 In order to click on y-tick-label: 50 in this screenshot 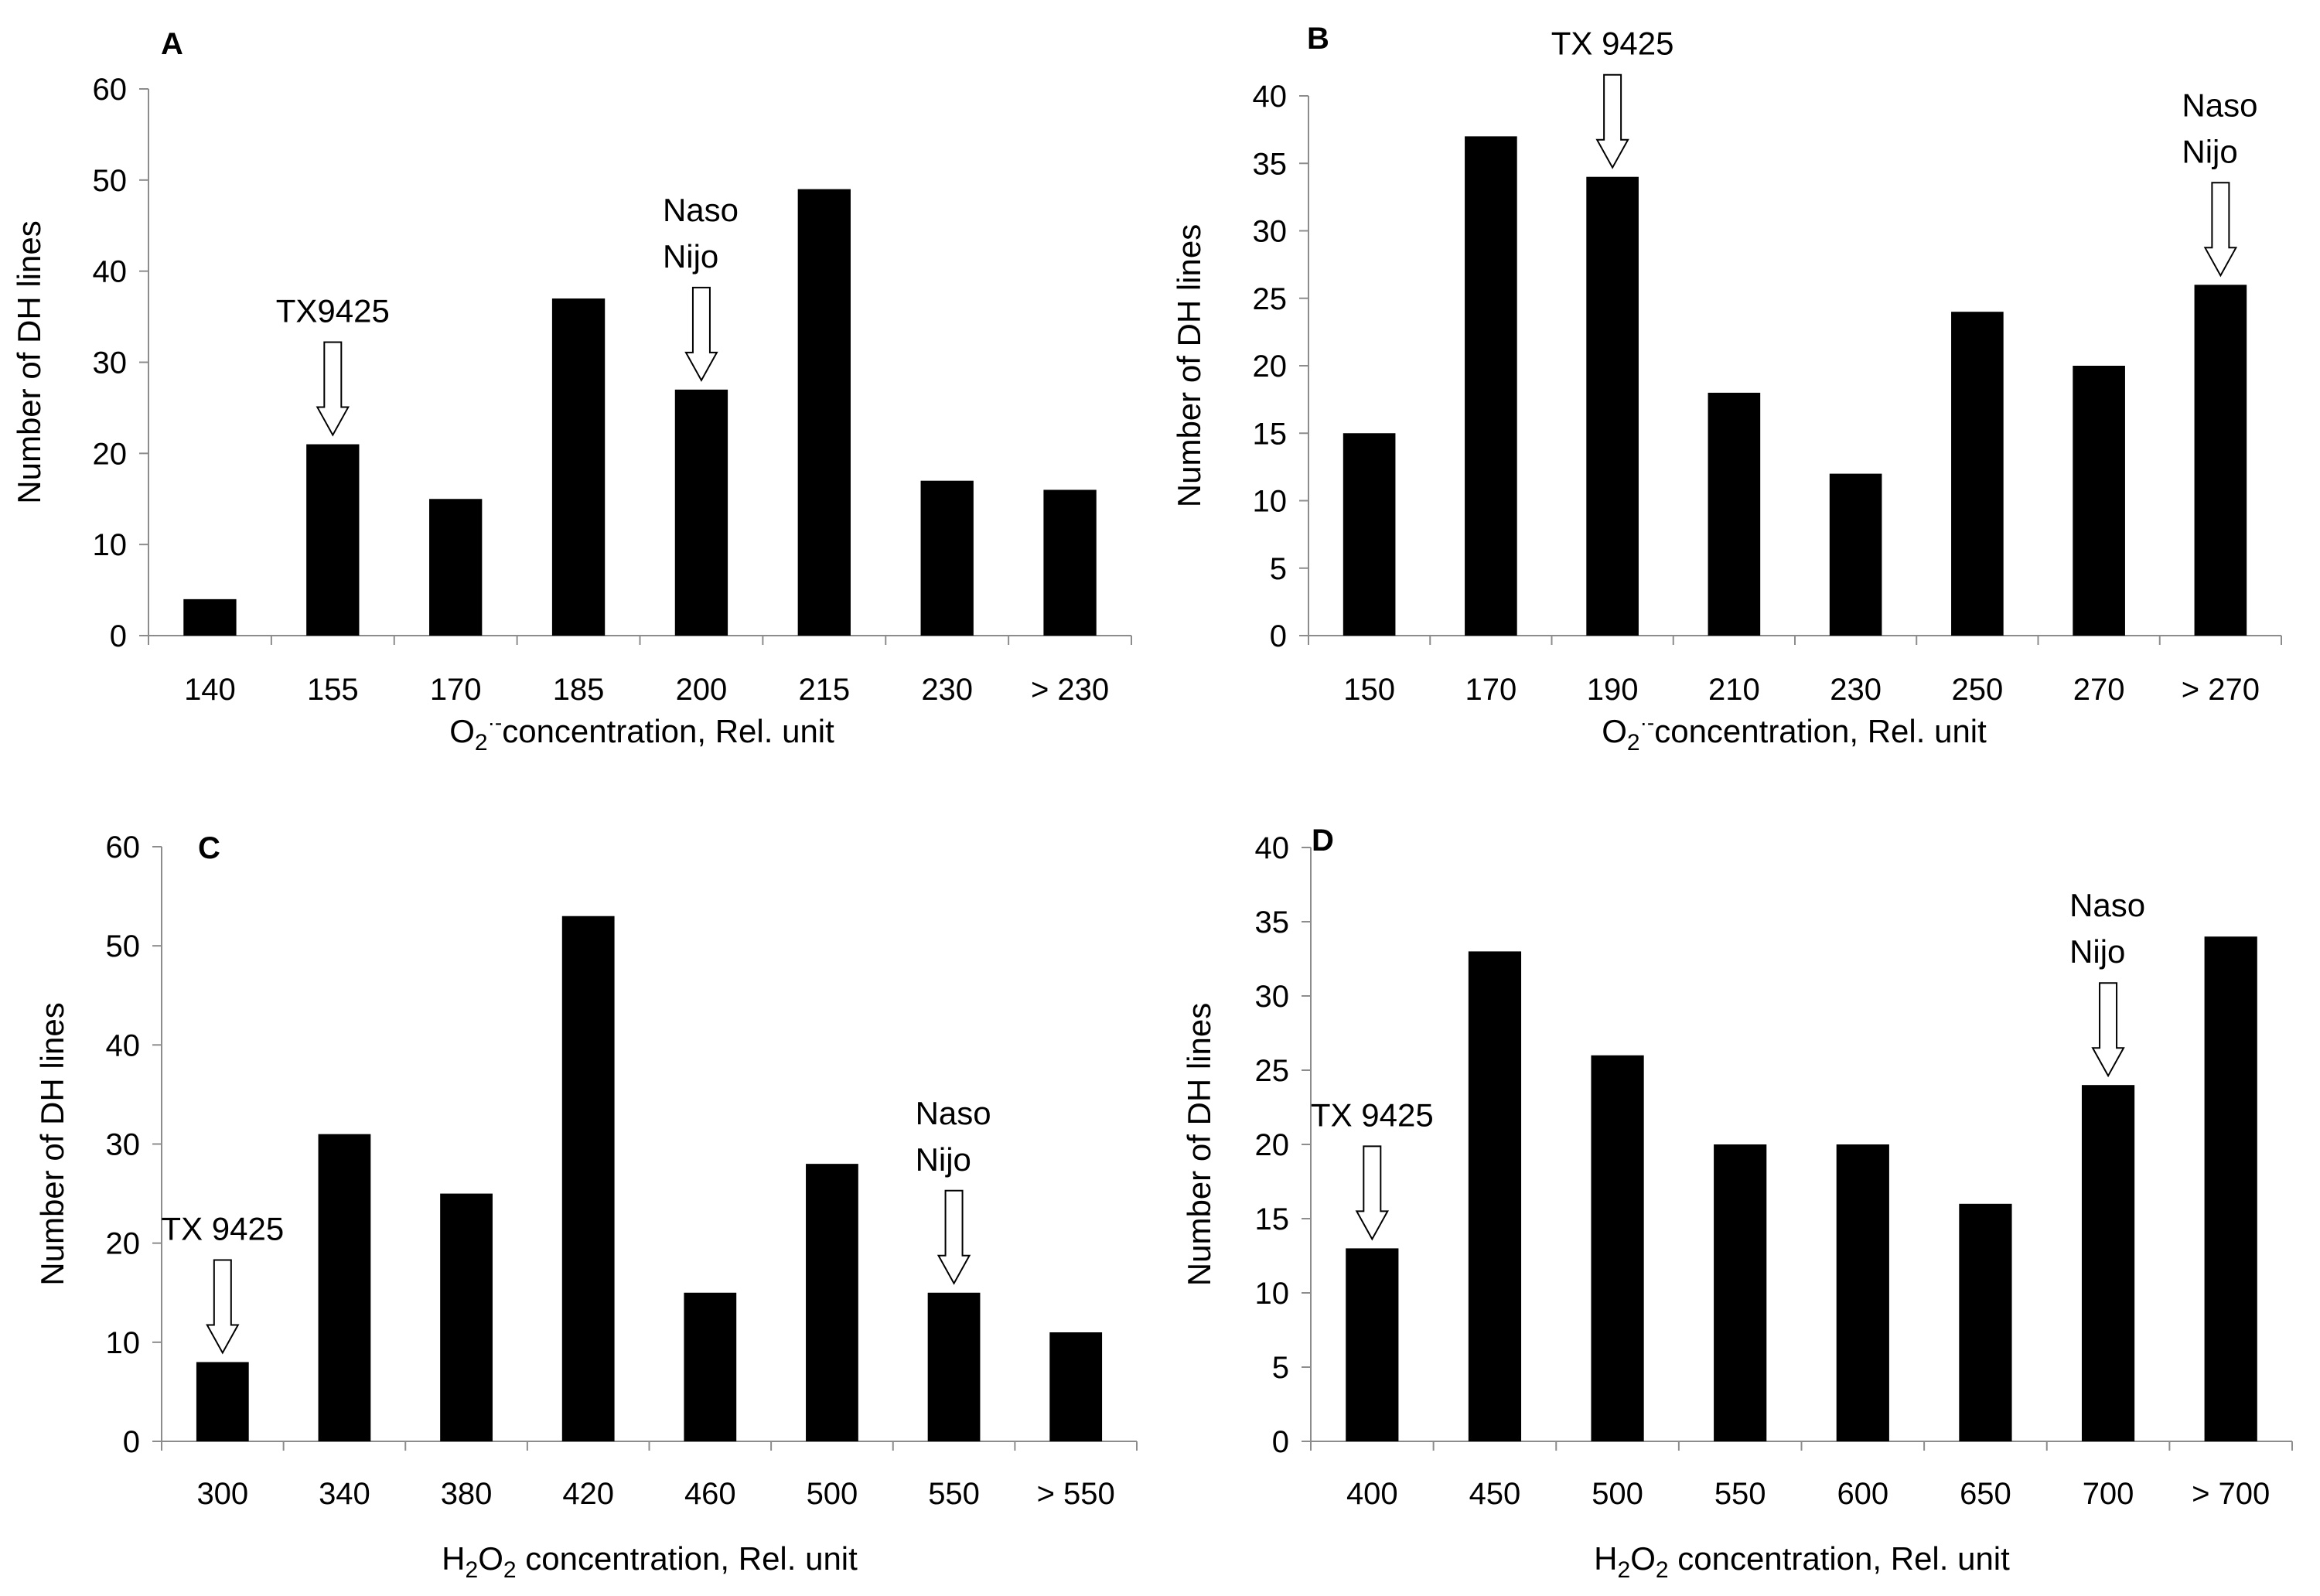, I will do `click(110, 181)`.